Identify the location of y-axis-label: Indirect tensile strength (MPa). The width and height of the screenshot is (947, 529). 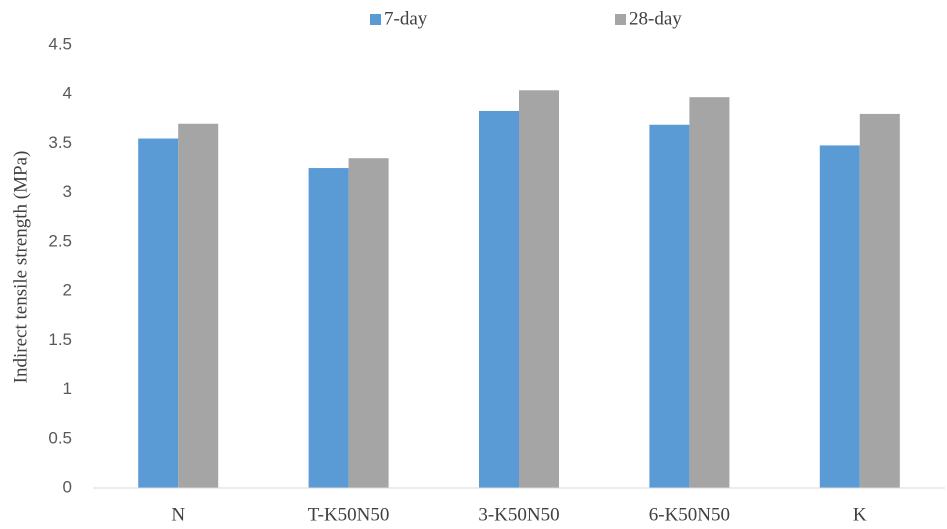
(20, 267).